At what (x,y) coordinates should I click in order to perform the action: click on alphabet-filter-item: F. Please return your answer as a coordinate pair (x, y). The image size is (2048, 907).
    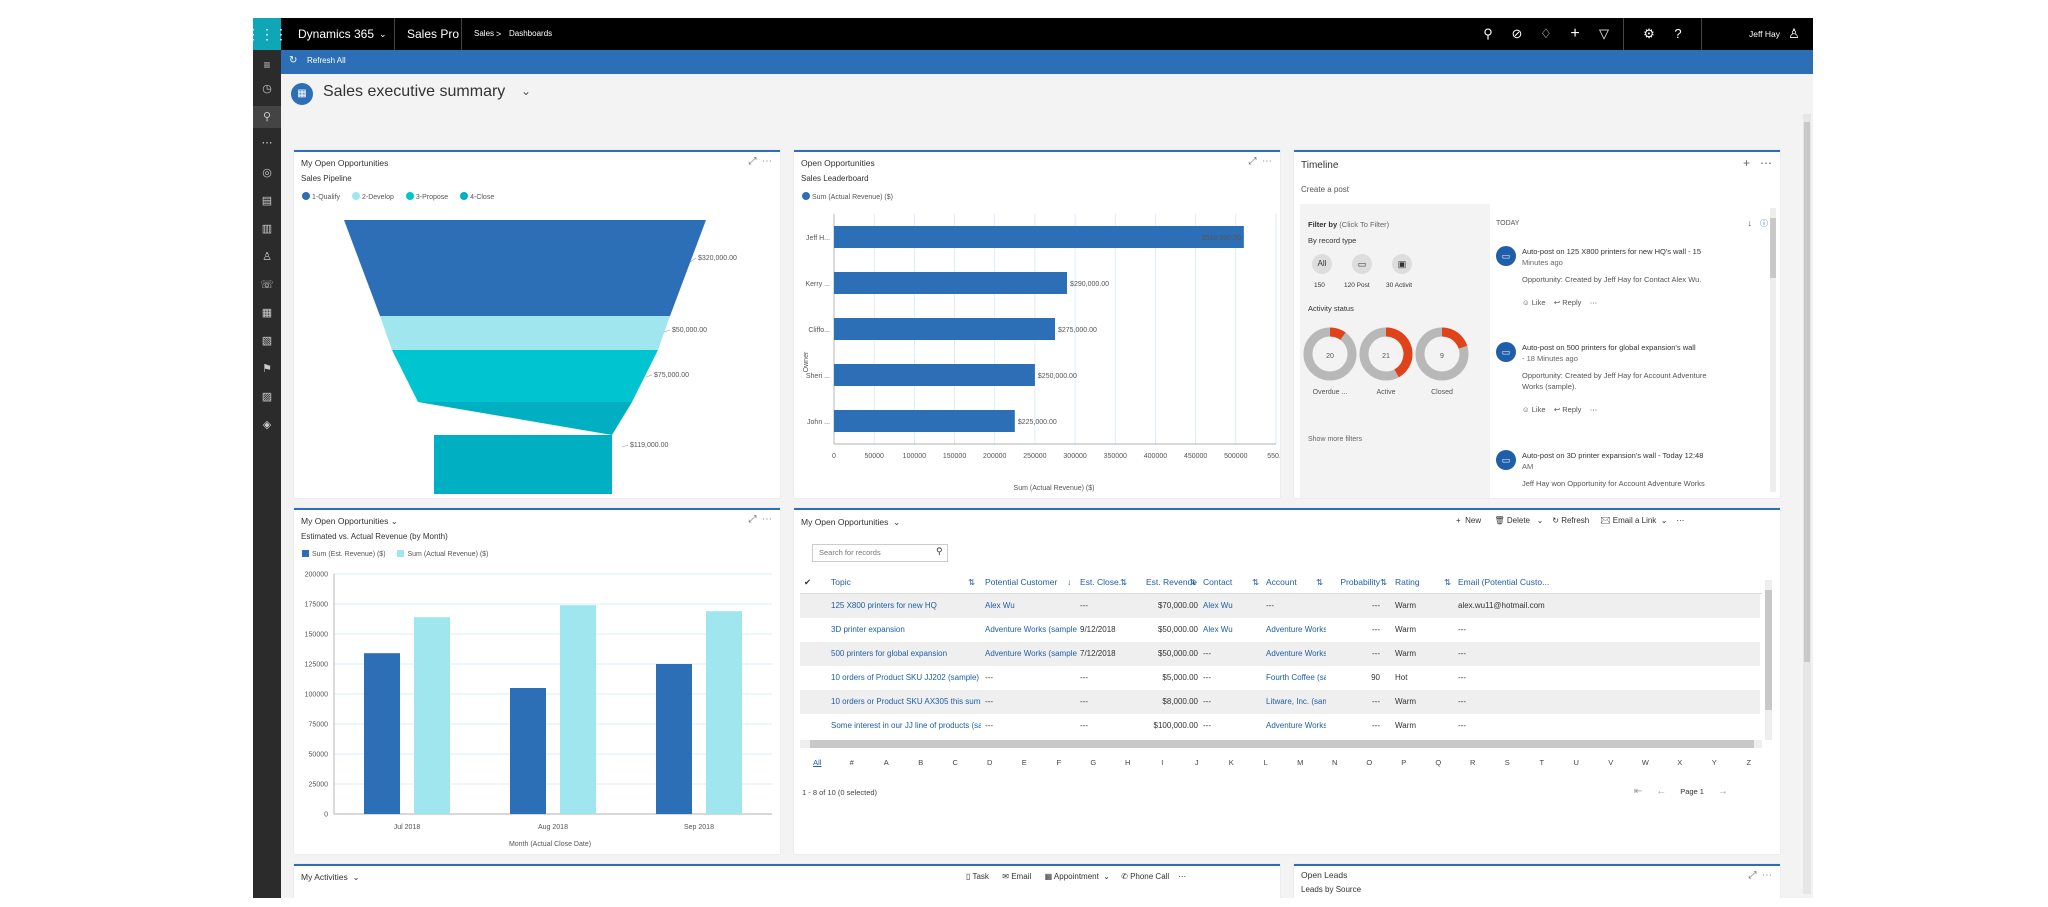
    Looking at the image, I should click on (1059, 762).